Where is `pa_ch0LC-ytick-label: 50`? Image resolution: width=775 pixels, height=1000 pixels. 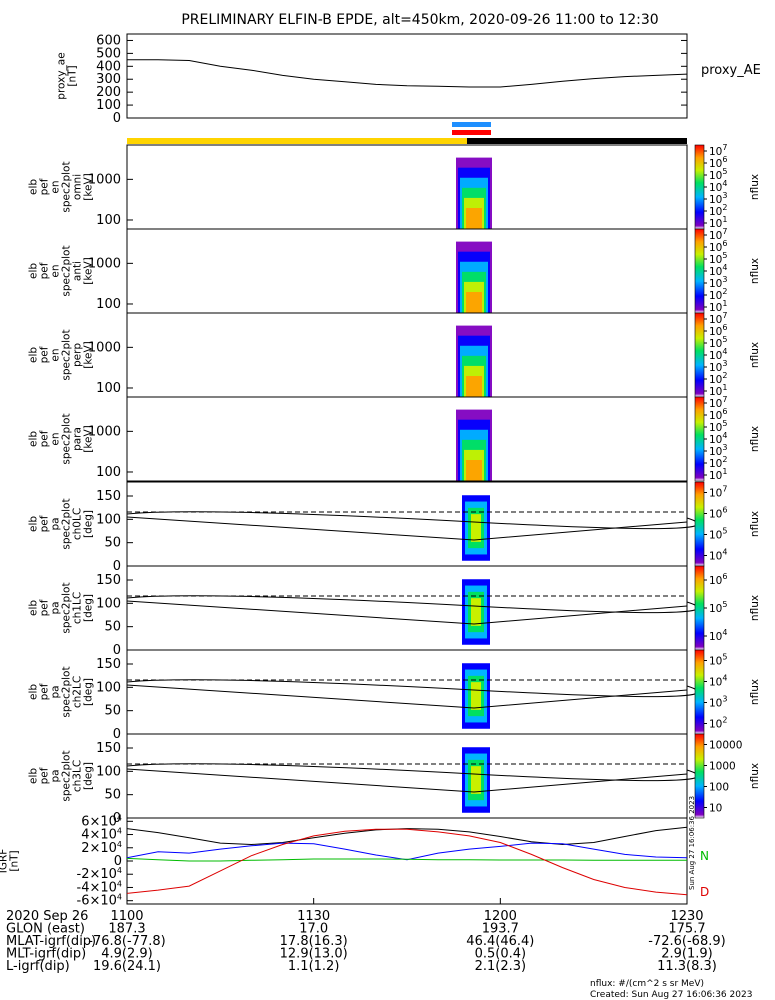 pa_ch0LC-ytick-label: 50 is located at coordinates (112, 543).